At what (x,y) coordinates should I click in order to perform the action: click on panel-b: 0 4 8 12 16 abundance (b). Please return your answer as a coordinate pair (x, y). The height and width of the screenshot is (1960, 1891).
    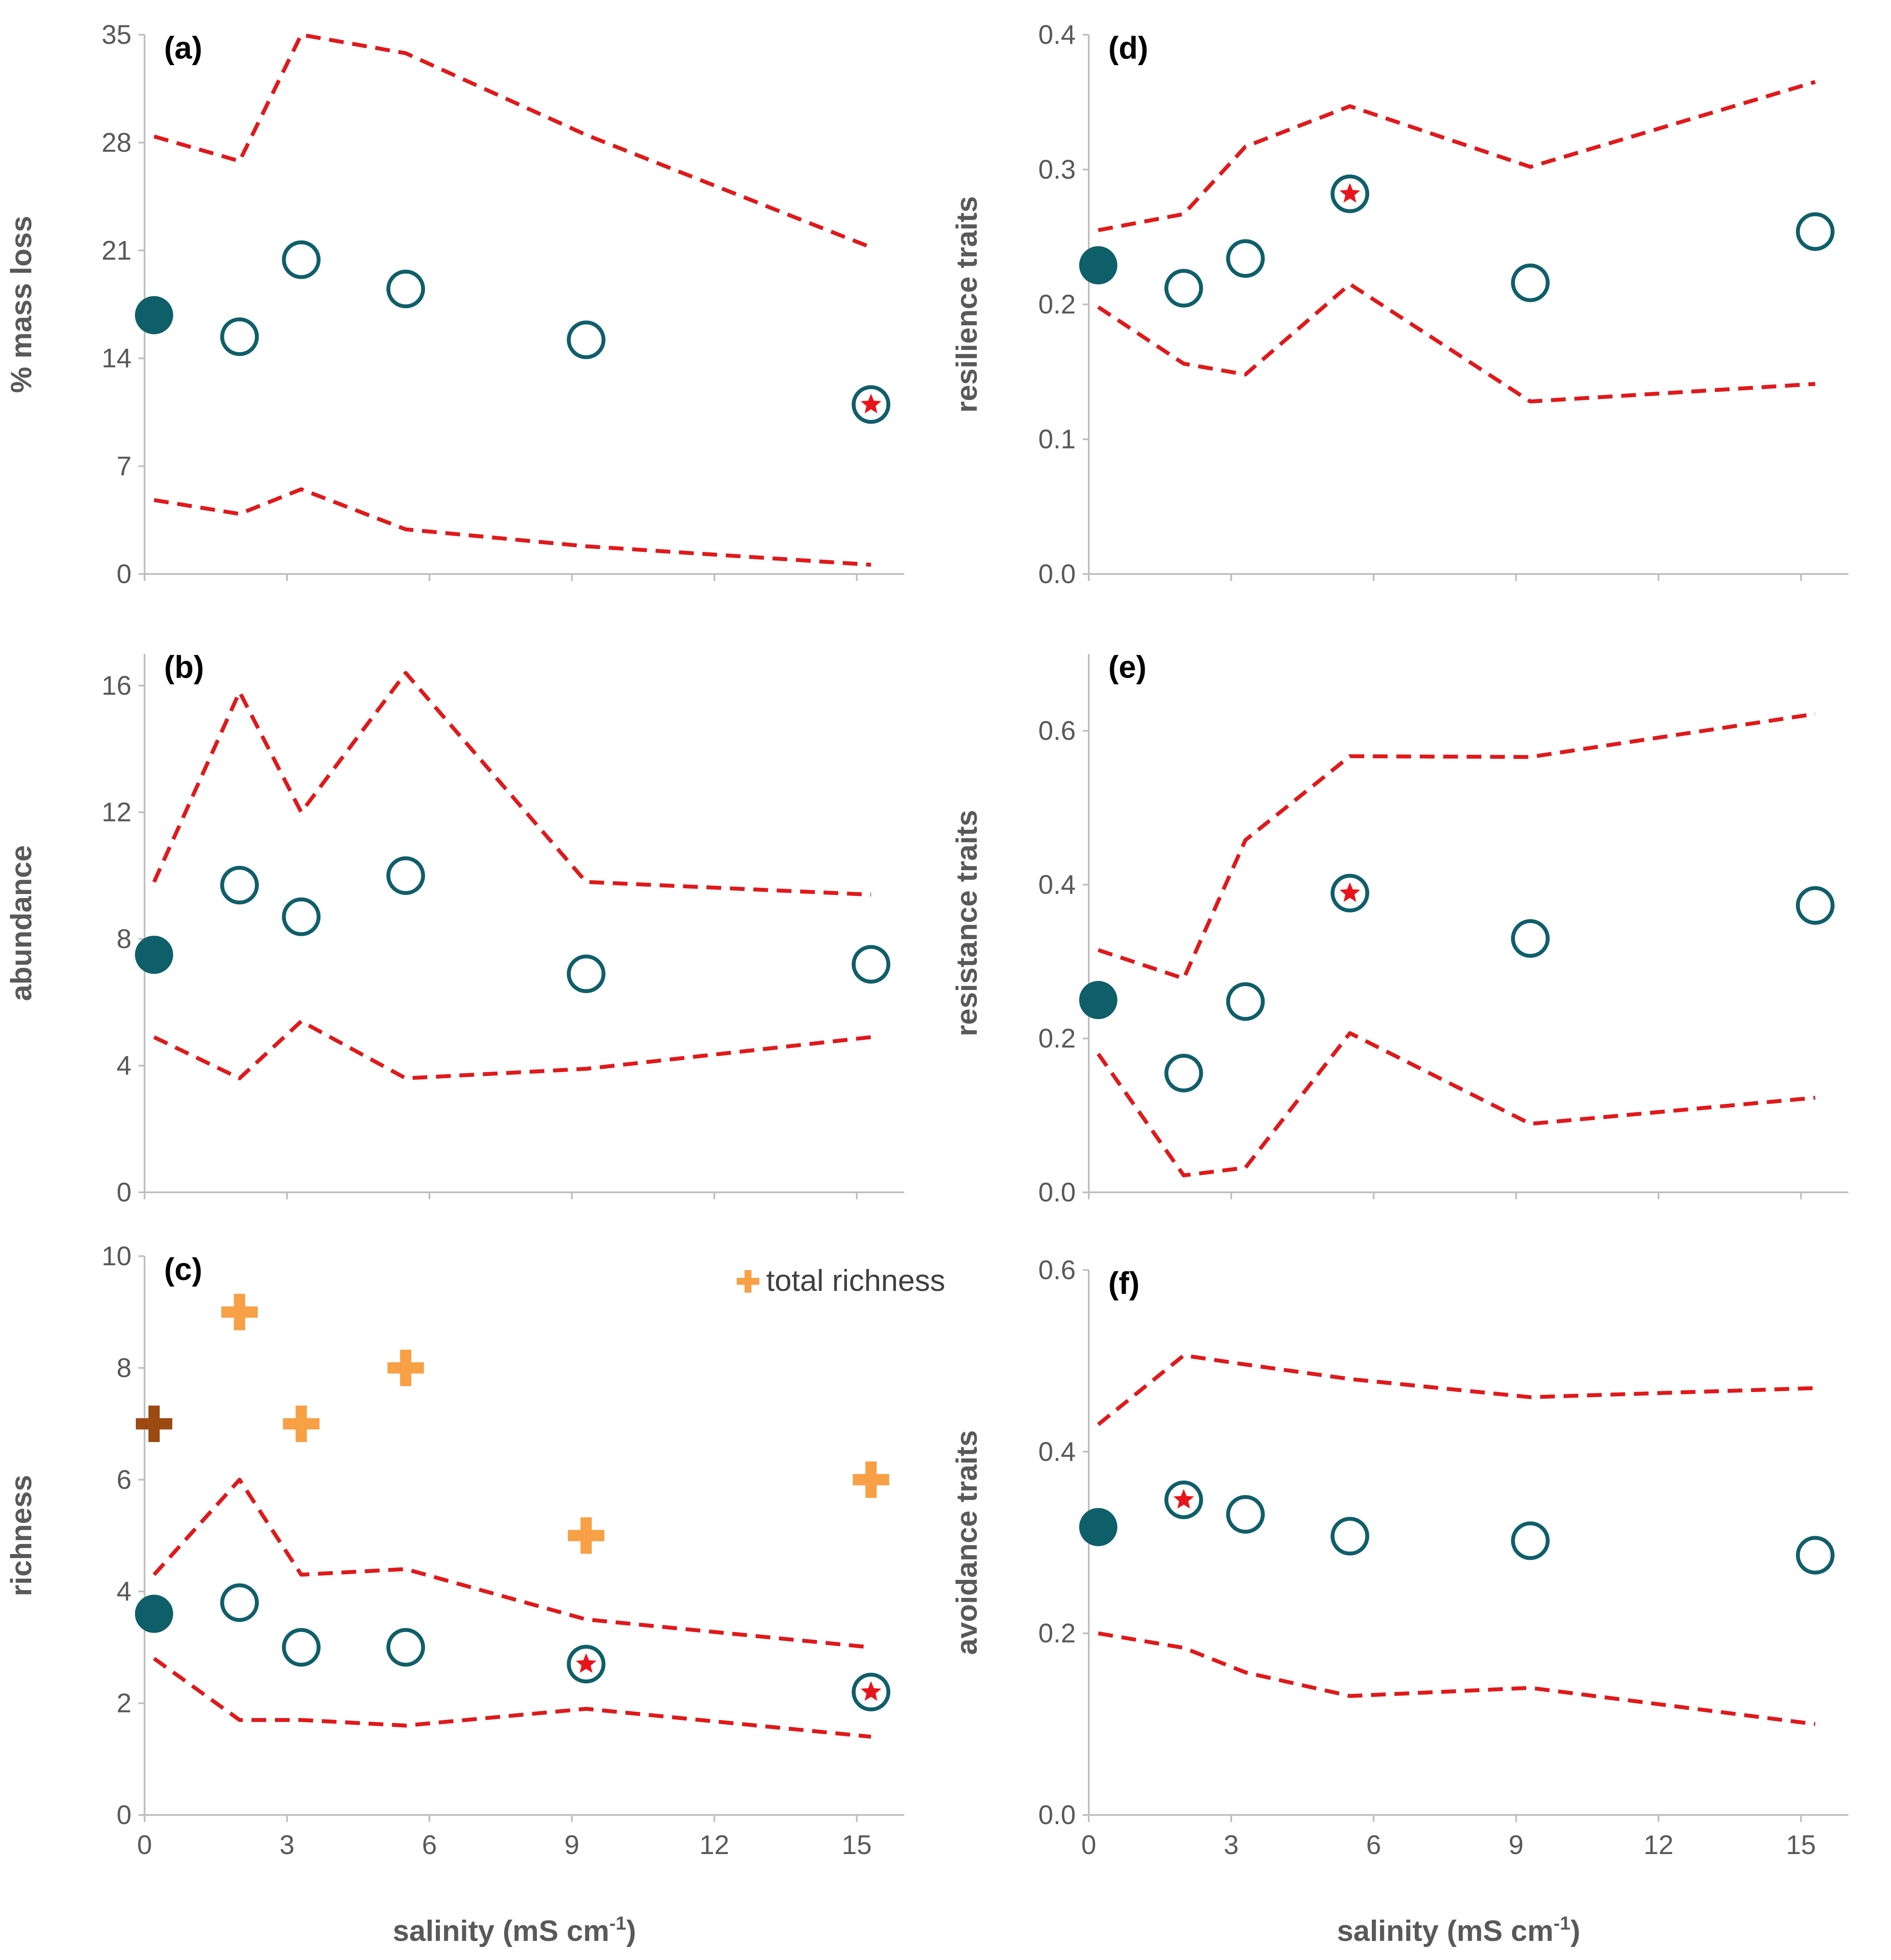
    Looking at the image, I should click on (455, 929).